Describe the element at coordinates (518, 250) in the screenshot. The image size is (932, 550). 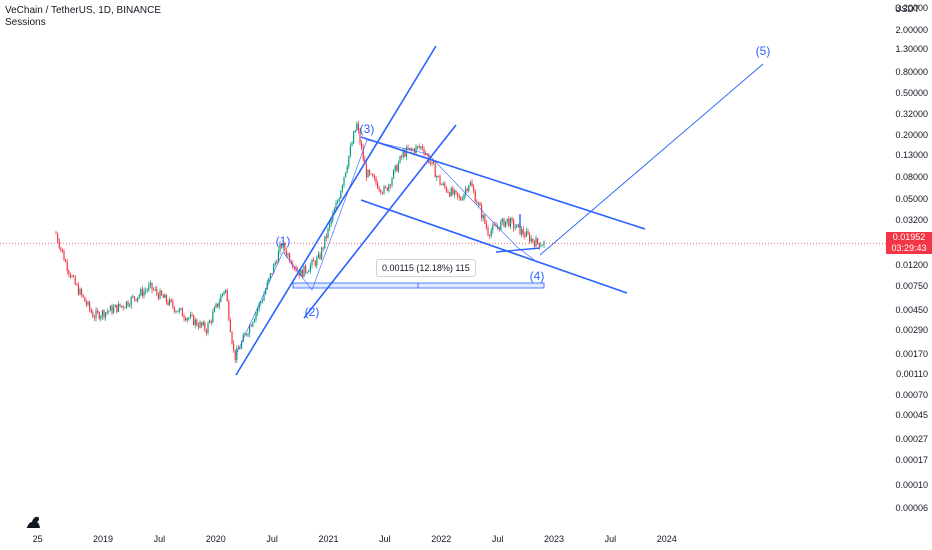
I see `support-segment-line` at that location.